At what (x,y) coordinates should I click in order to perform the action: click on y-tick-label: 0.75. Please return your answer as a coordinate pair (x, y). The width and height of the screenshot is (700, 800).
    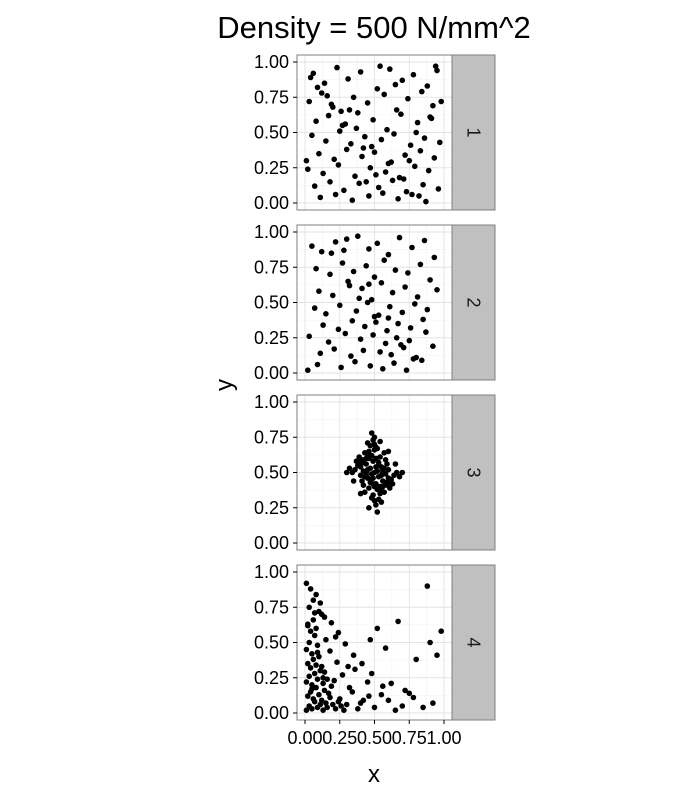
    Looking at the image, I should click on (271, 97).